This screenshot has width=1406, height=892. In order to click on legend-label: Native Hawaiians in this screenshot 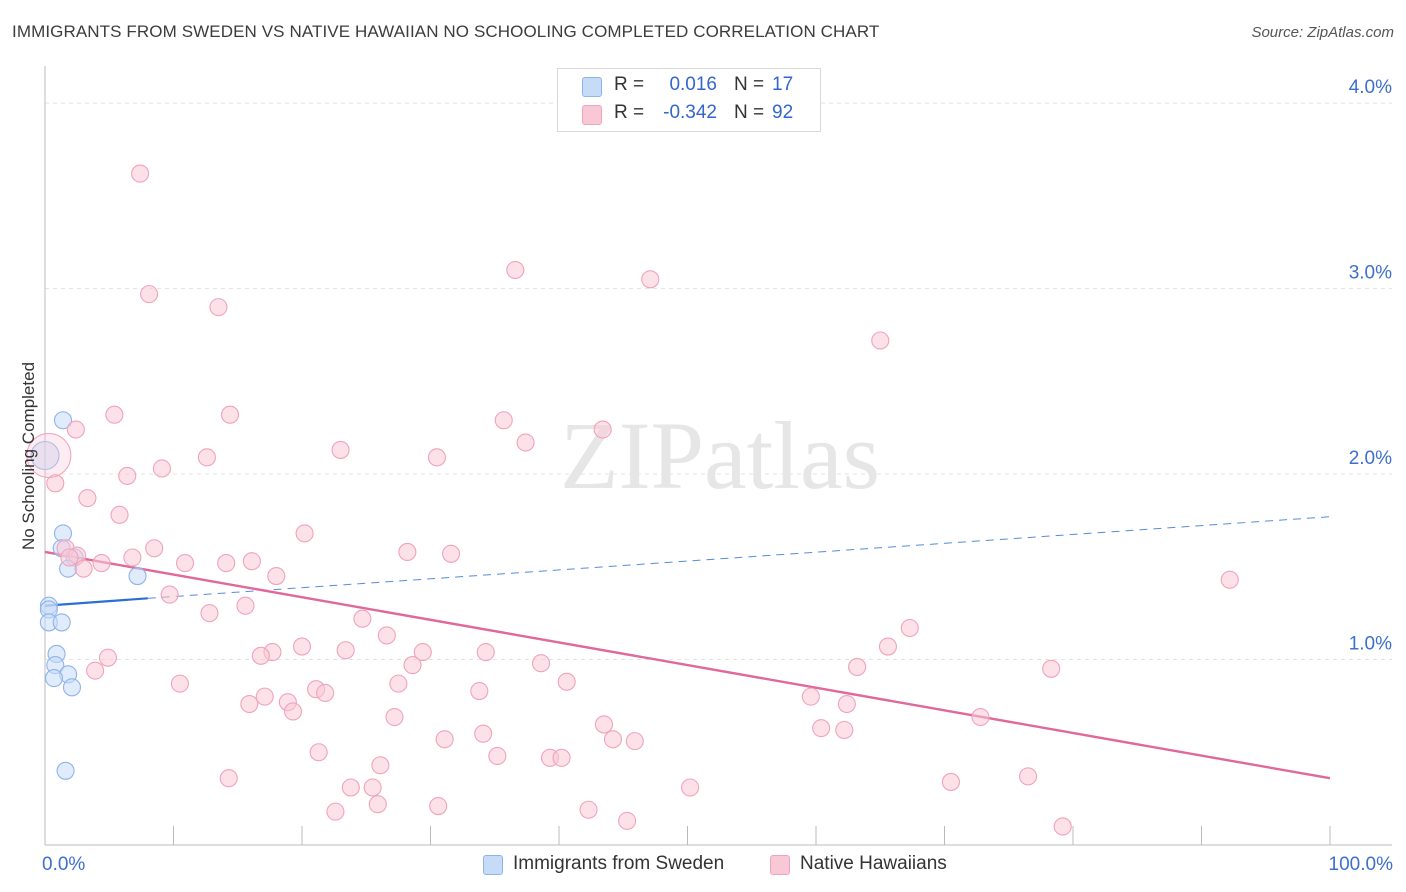, I will do `click(873, 863)`.